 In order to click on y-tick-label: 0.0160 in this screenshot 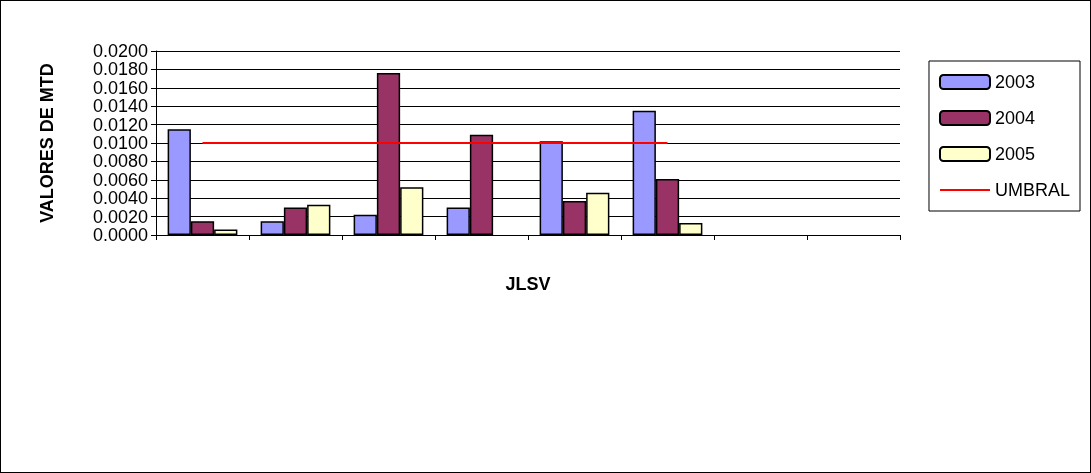, I will do `click(120, 87)`.